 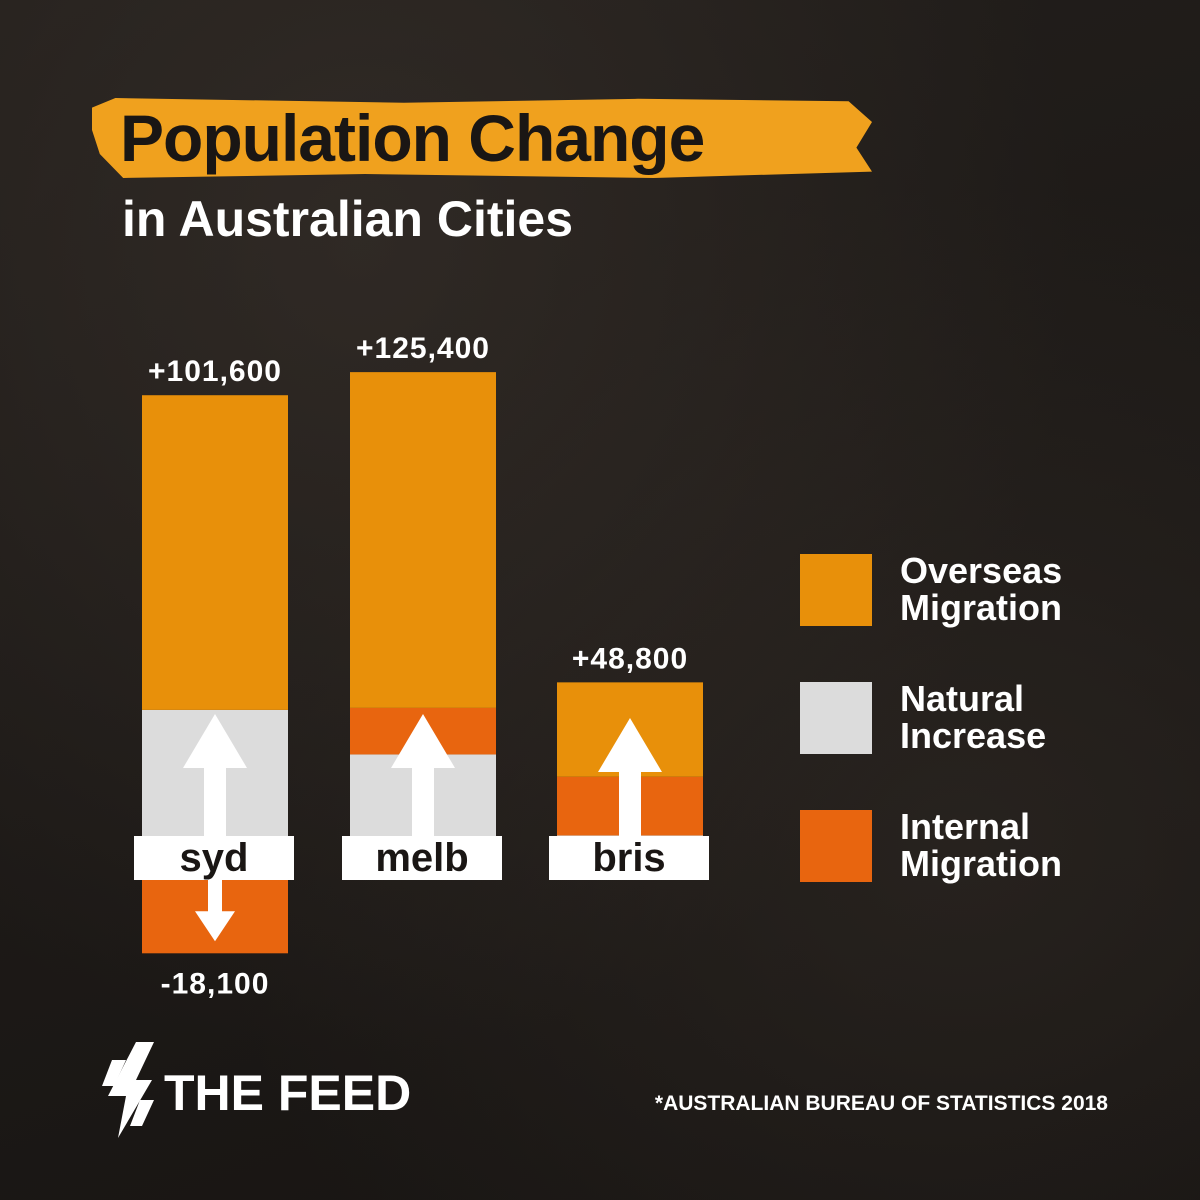 What do you see at coordinates (215, 552) in the screenshot?
I see `bar-syd-overseas` at bounding box center [215, 552].